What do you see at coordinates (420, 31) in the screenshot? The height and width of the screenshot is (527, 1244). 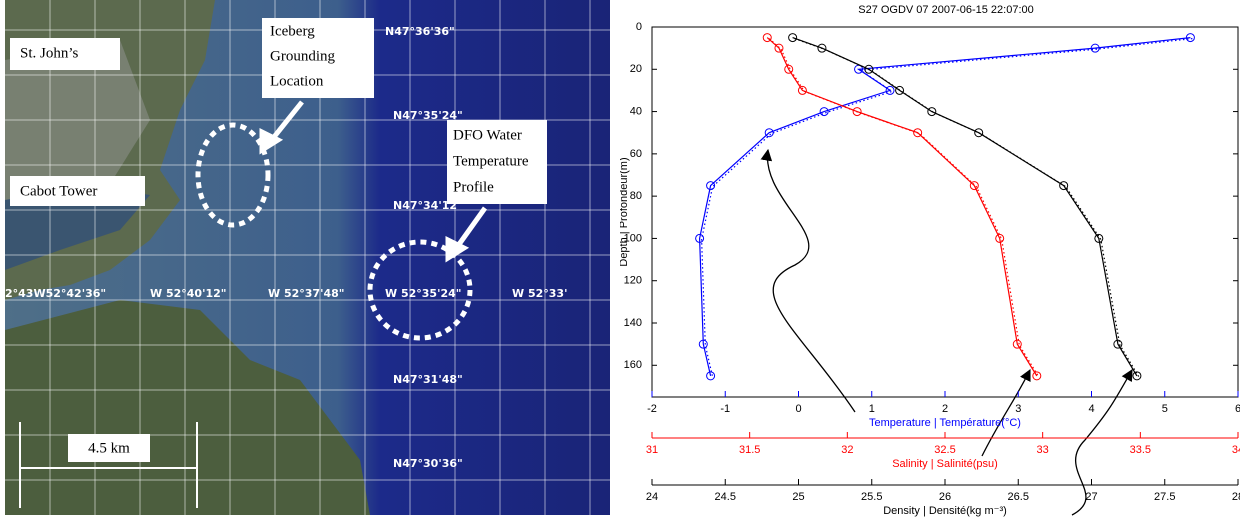 I see `latitude: N47°36'36"` at bounding box center [420, 31].